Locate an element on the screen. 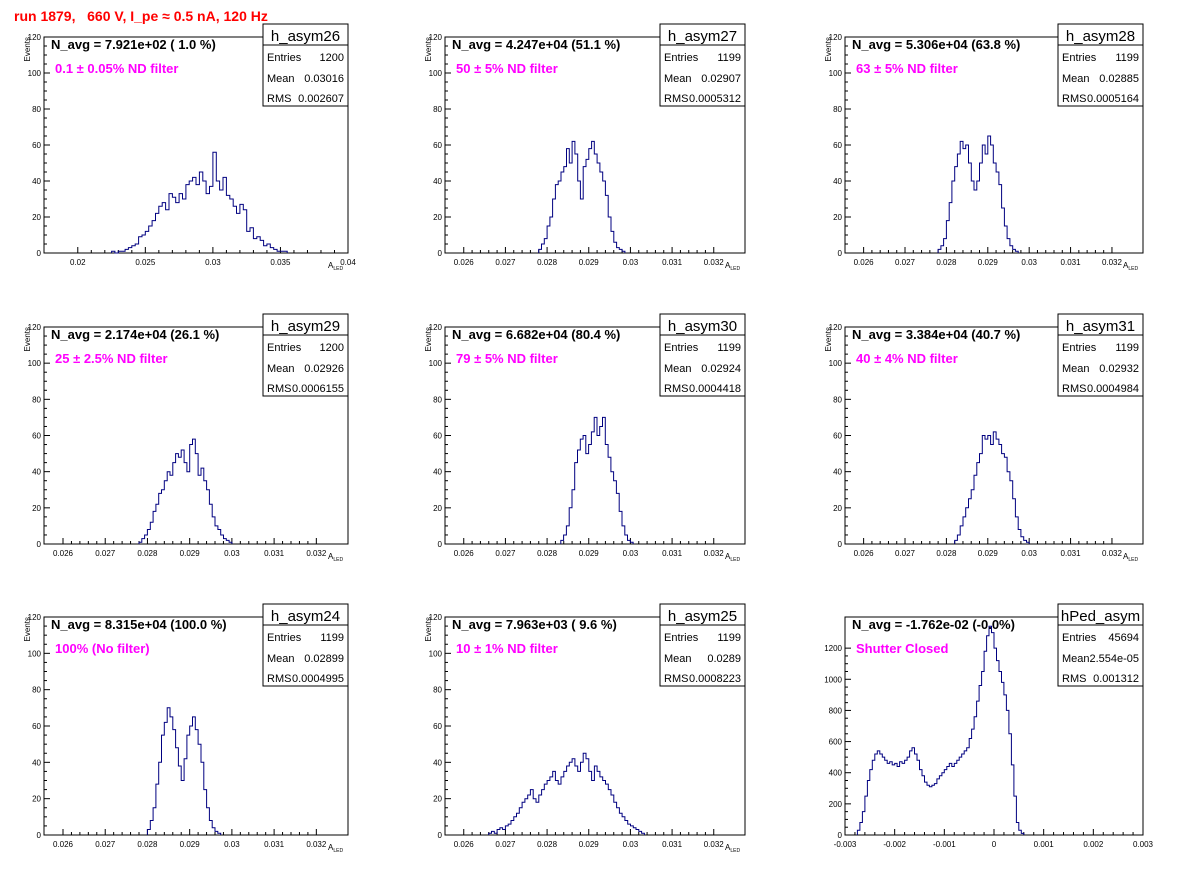 The height and width of the screenshot is (872, 1196). histogram-name: h_asym31 is located at coordinates (1100, 326).